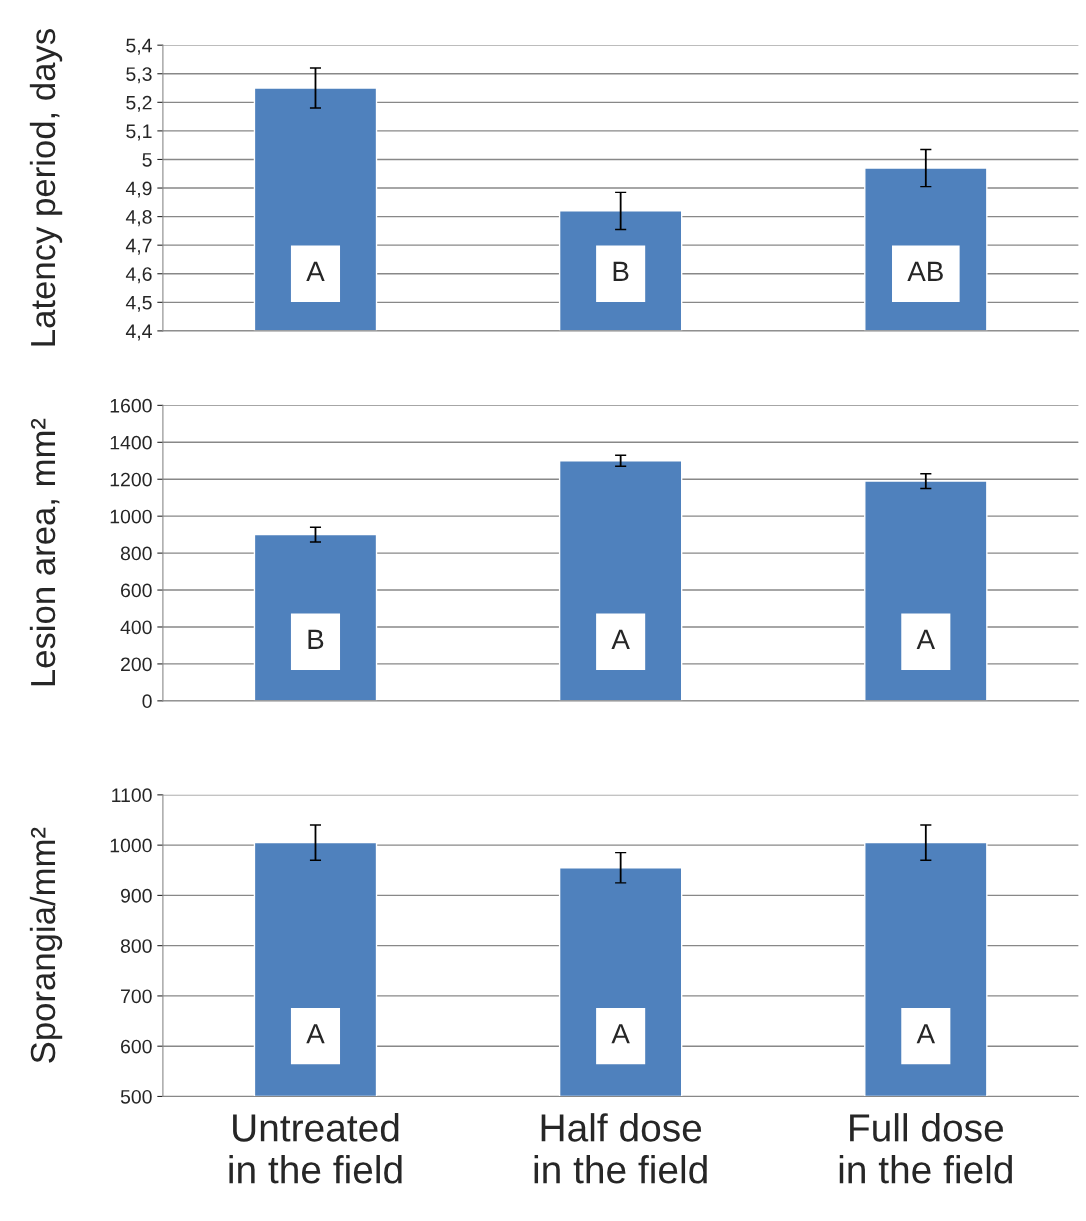 The width and height of the screenshot is (1086, 1221). Describe the element at coordinates (136, 1096) in the screenshot. I see `y-tick-label: 500` at that location.